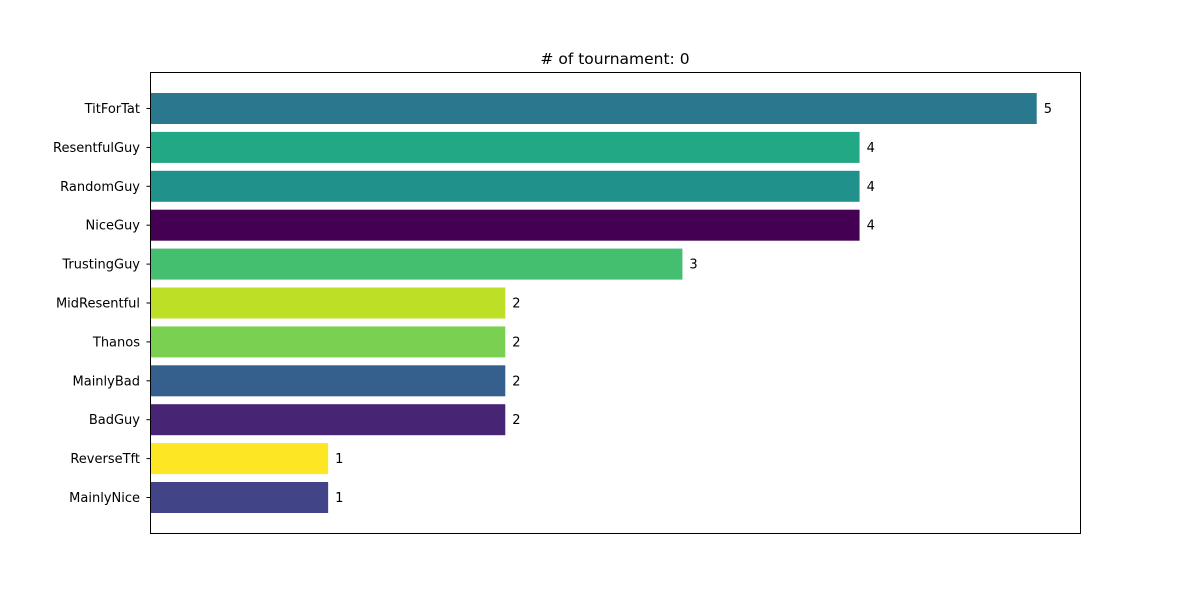 This screenshot has height=600, width=1200. Describe the element at coordinates (693, 265) in the screenshot. I see `data-label: 3` at that location.